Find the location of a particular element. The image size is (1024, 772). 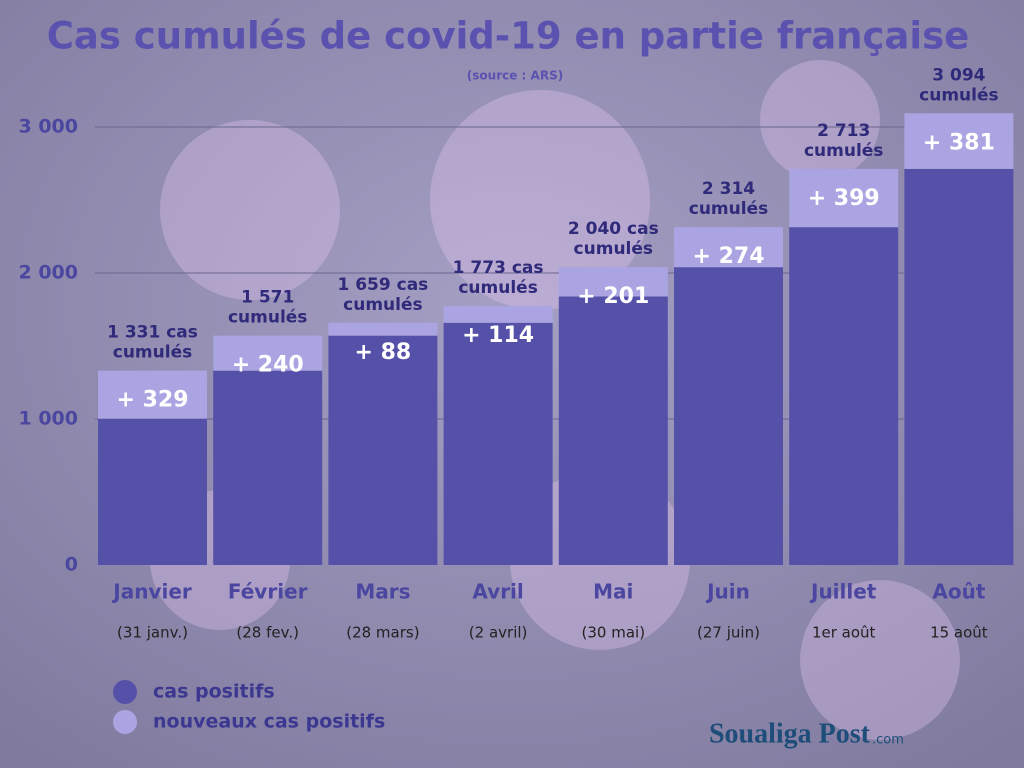

value-label: + 201 is located at coordinates (613, 296).